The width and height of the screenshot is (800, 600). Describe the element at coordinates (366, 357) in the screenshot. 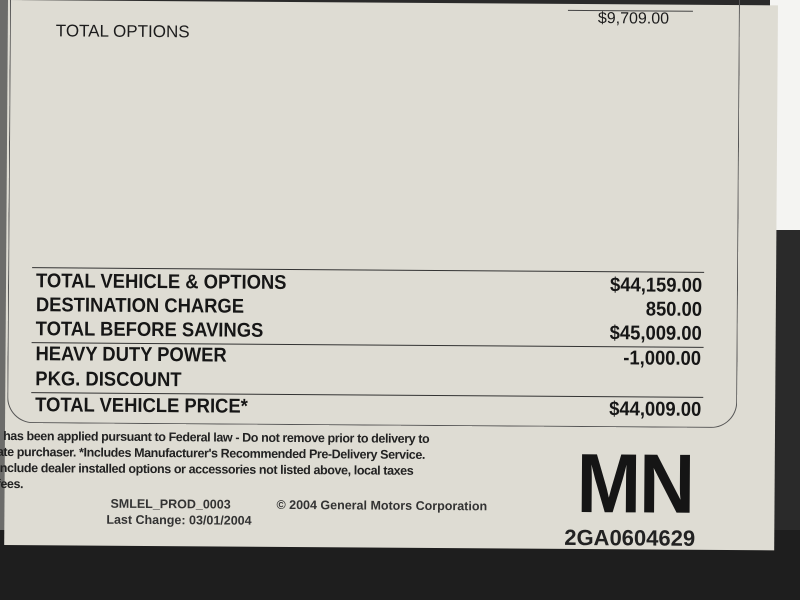

I see `summary-row: HEAVY DUTY POWER -1,000.00` at that location.